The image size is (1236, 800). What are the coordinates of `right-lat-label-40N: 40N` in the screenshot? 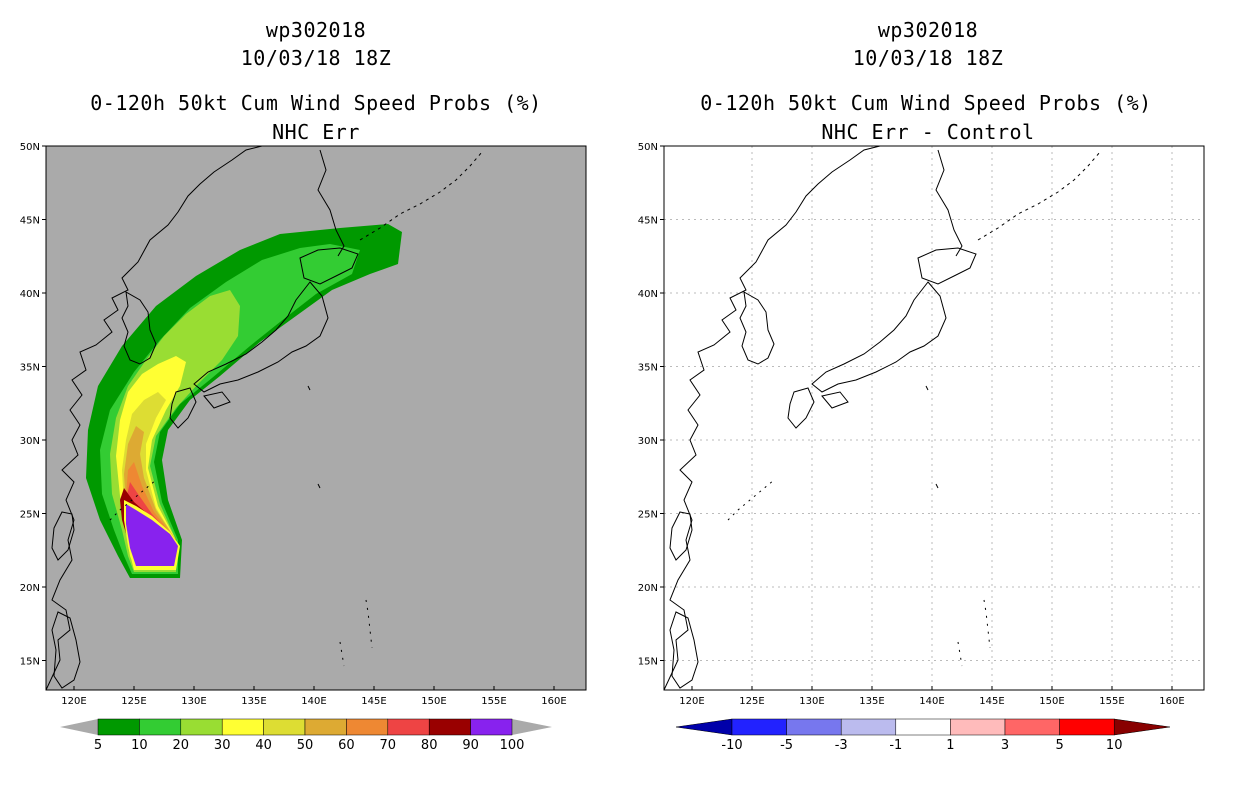 It's located at (648, 294).